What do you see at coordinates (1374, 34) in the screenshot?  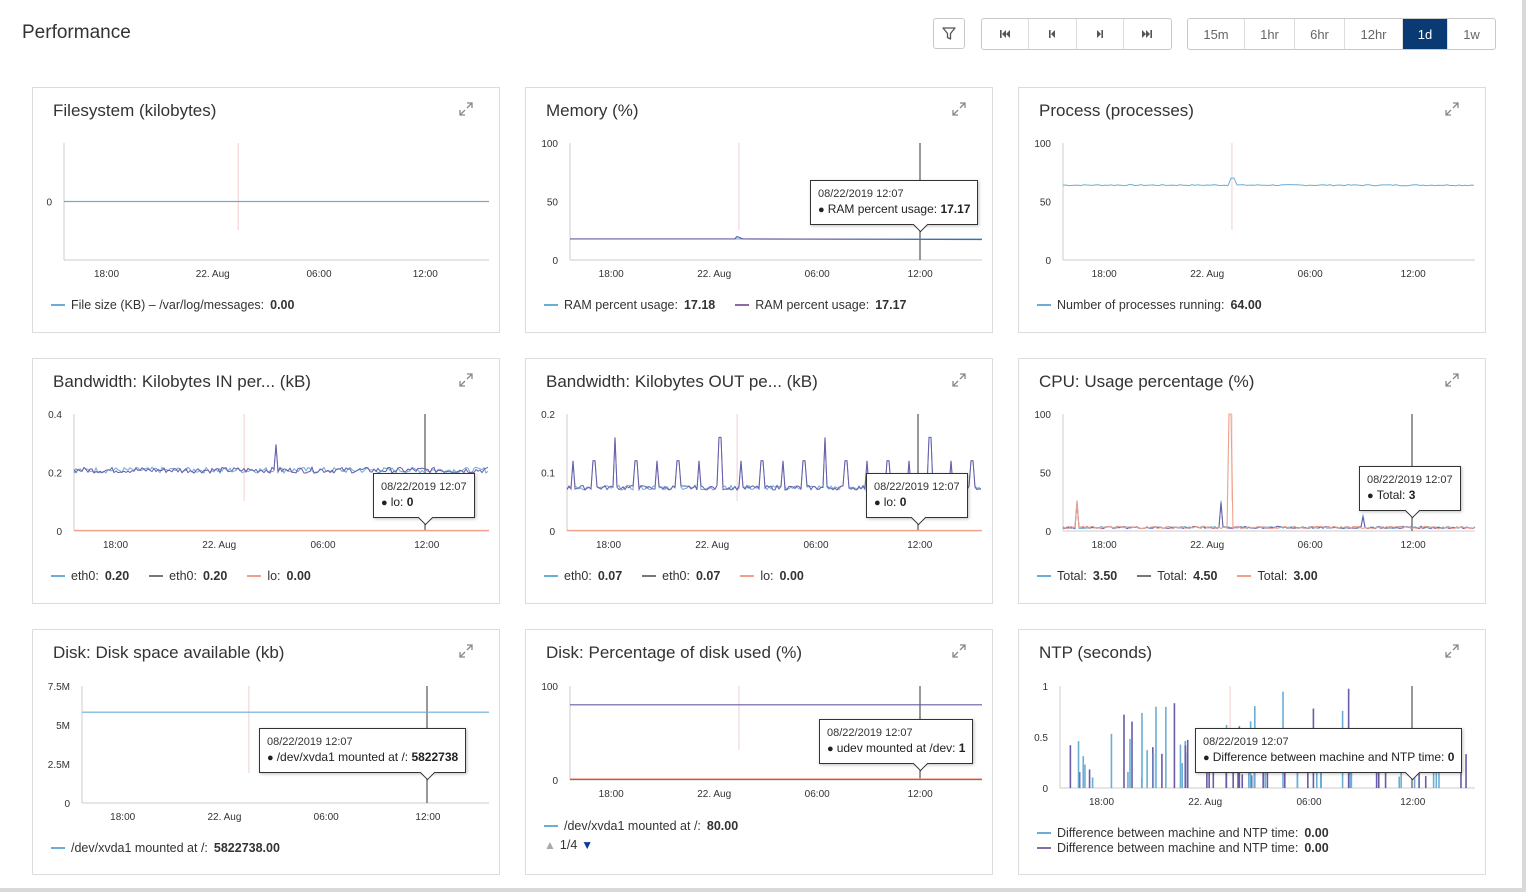 I see `range-12hr-button: 12hr` at bounding box center [1374, 34].